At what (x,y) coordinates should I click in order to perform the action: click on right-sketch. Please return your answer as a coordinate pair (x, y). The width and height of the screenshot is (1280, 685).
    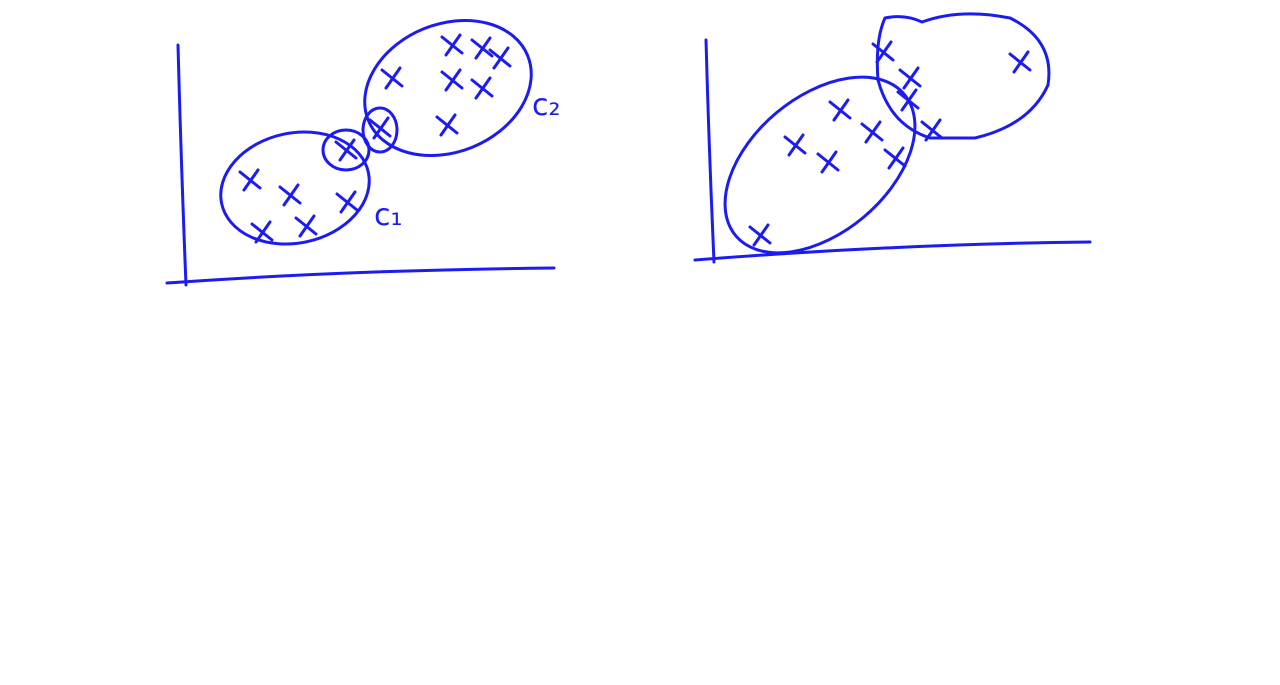
    Looking at the image, I should click on (892, 138).